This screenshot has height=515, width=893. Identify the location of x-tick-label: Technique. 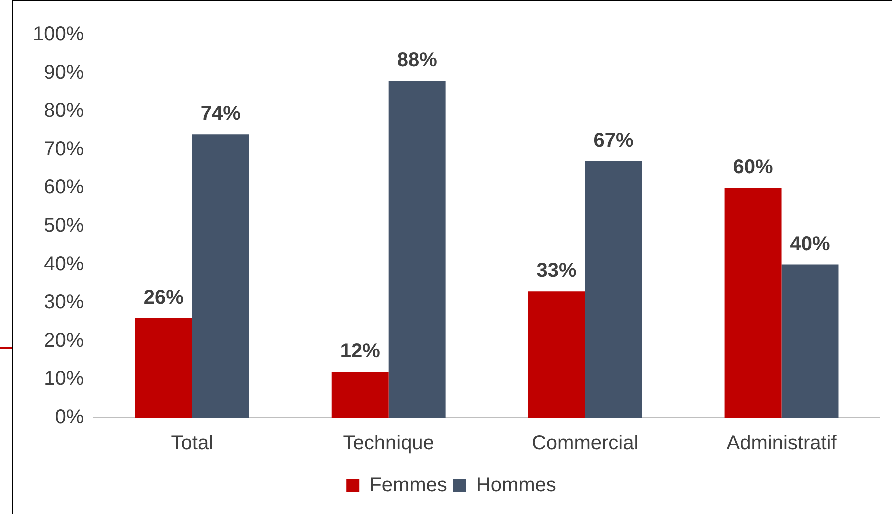
(388, 443).